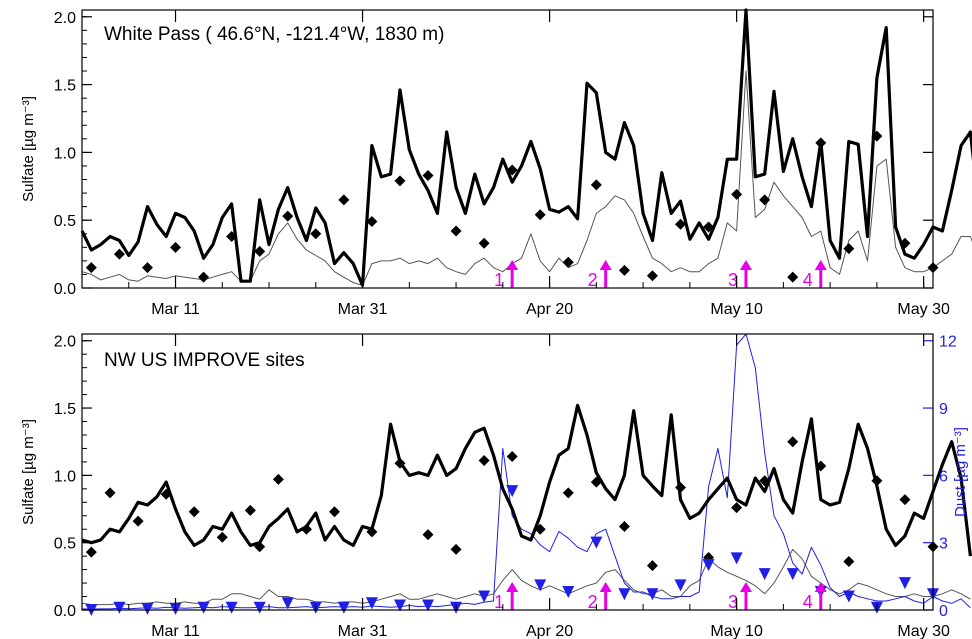 This screenshot has height=639, width=972. Describe the element at coordinates (960, 472) in the screenshot. I see `dust-y-axis-label: Dust [µg m⁻³]` at that location.